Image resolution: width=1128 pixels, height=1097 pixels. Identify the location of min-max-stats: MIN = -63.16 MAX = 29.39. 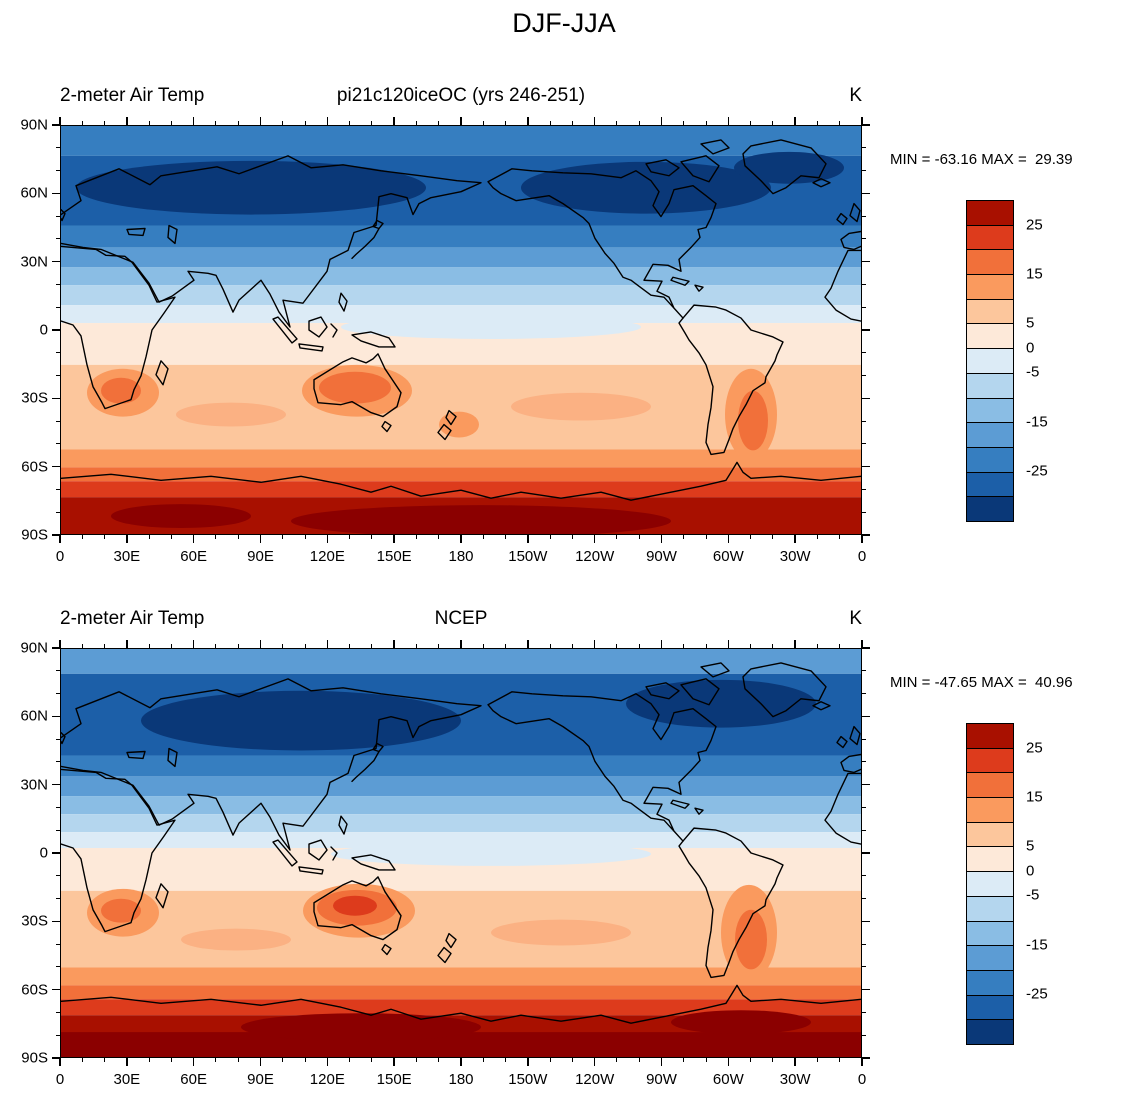
(981, 159).